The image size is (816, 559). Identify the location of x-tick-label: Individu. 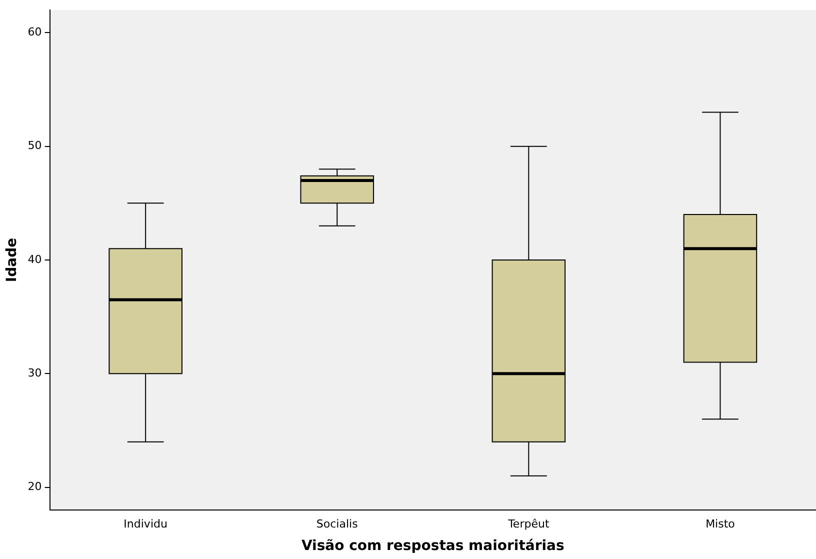
(146, 523).